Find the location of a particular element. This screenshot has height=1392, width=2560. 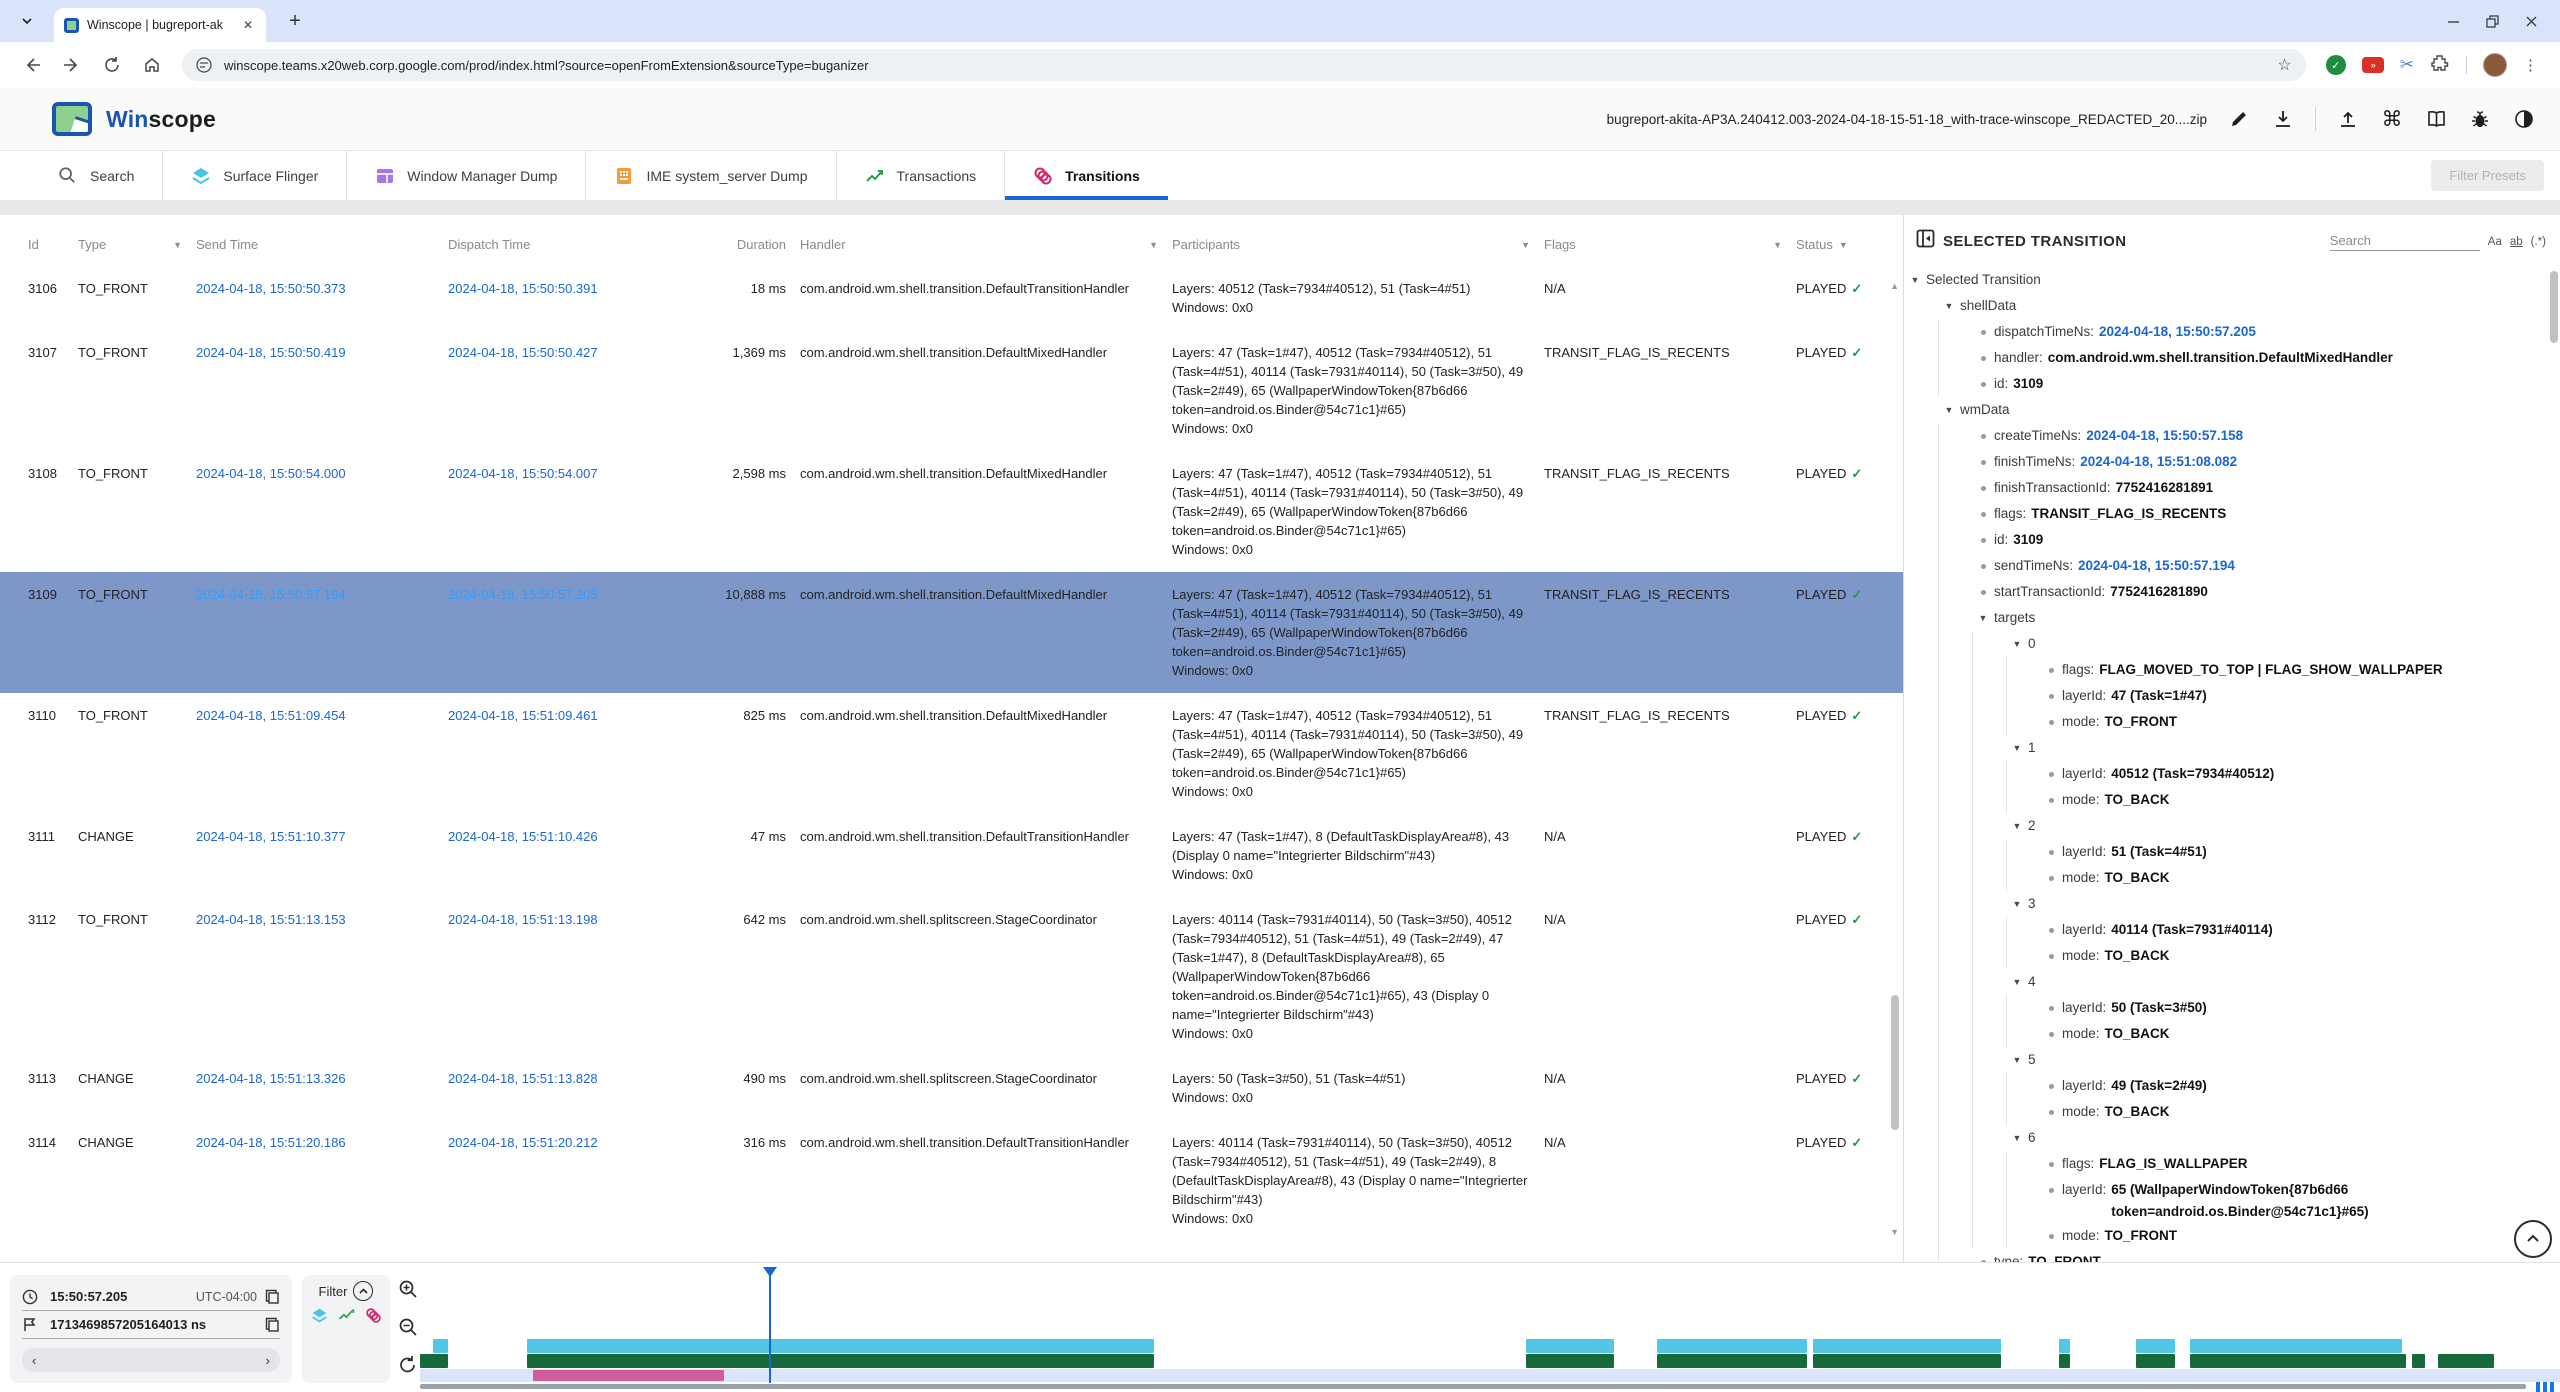

send-time-link: 2024-04-18, 15:50:57.194 is located at coordinates (271, 594).